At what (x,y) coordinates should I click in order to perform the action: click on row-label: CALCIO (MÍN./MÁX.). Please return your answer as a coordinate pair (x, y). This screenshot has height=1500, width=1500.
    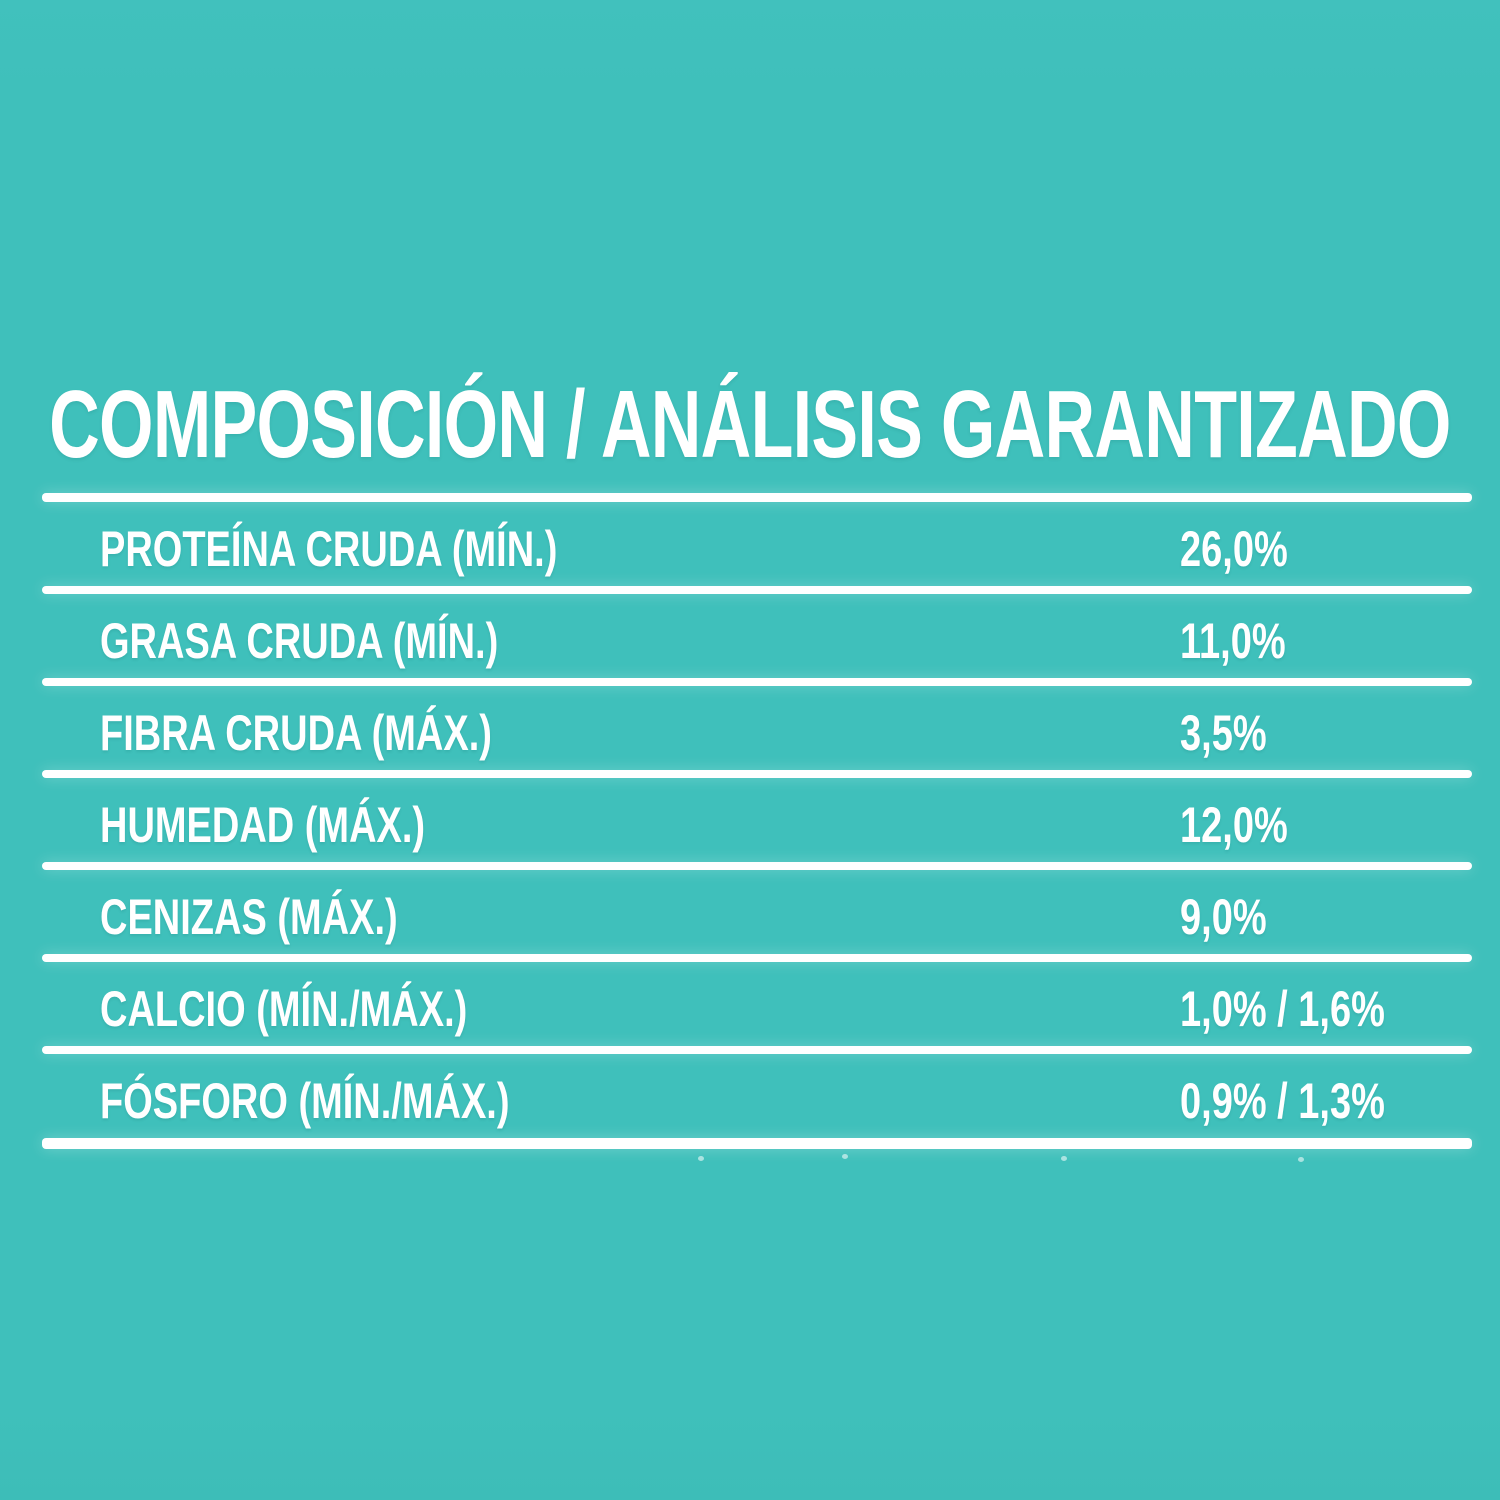
    Looking at the image, I should click on (284, 1009).